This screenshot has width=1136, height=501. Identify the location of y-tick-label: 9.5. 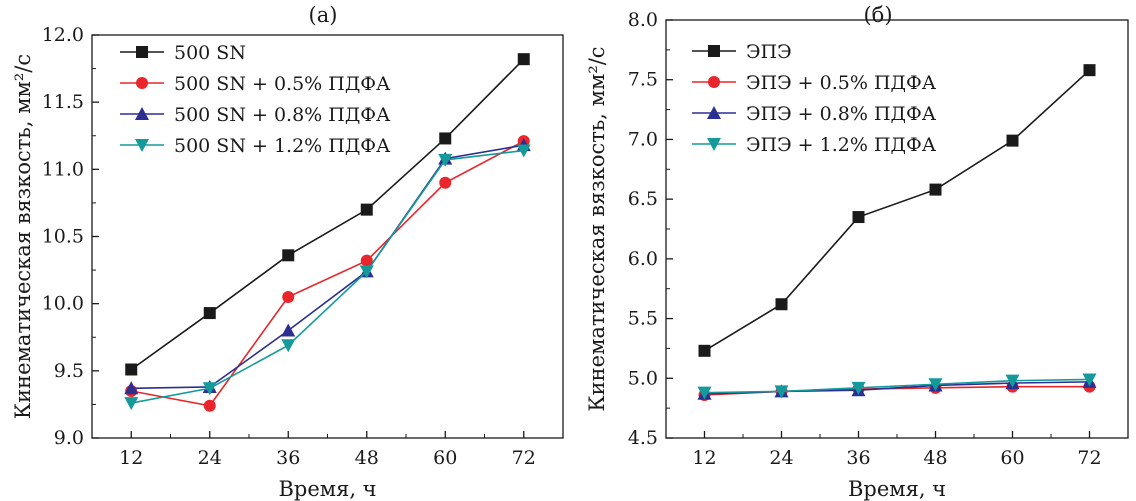
(69, 371).